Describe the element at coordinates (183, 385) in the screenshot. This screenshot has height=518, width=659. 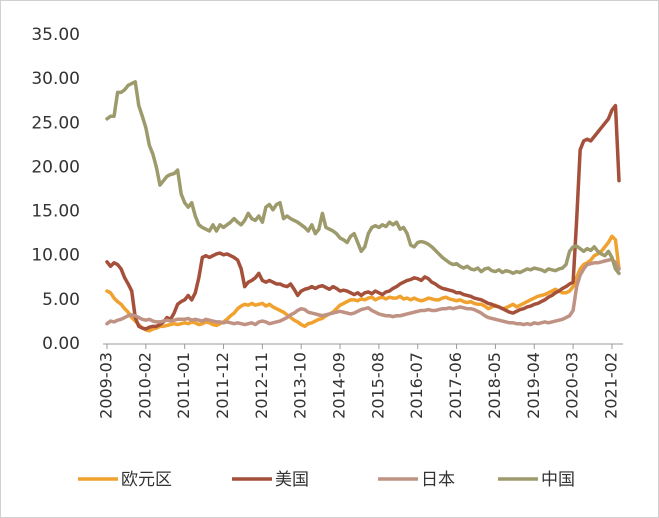
I see `x-tick-label: 2011-01` at that location.